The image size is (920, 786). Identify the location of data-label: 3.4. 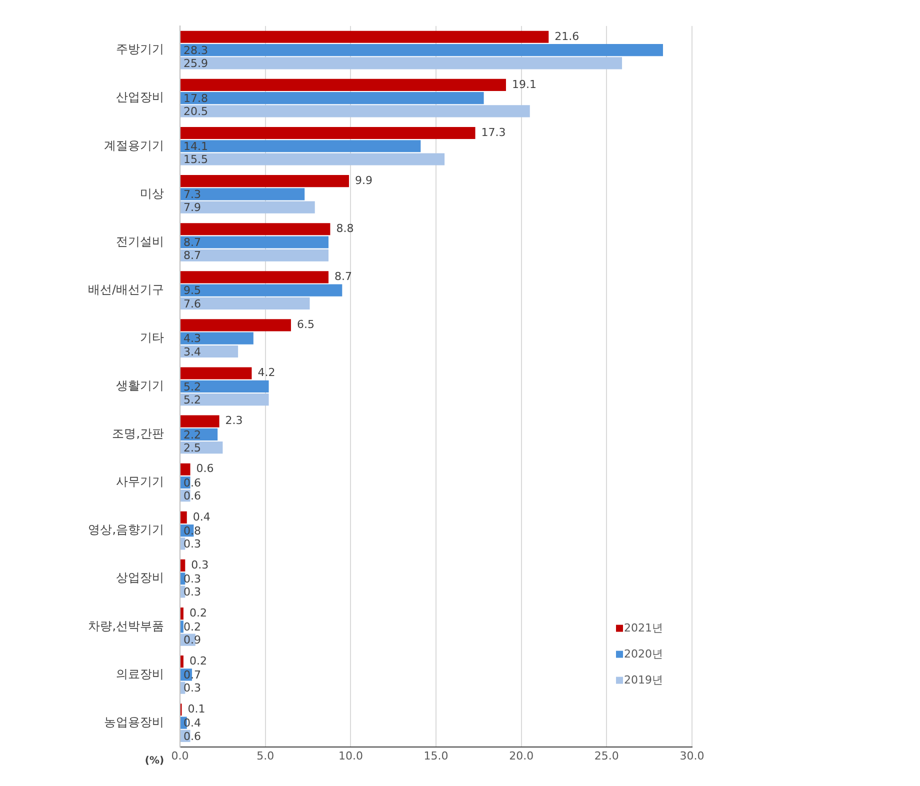
(193, 351).